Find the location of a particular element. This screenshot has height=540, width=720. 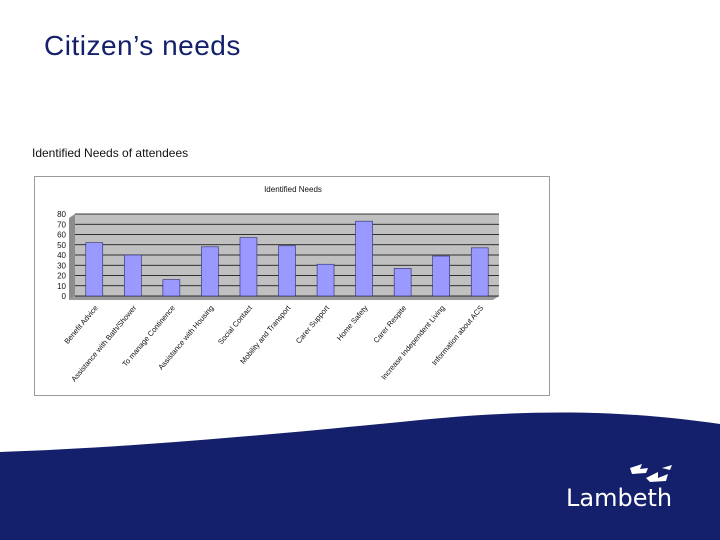

y-tick-label: 60 is located at coordinates (61, 235).